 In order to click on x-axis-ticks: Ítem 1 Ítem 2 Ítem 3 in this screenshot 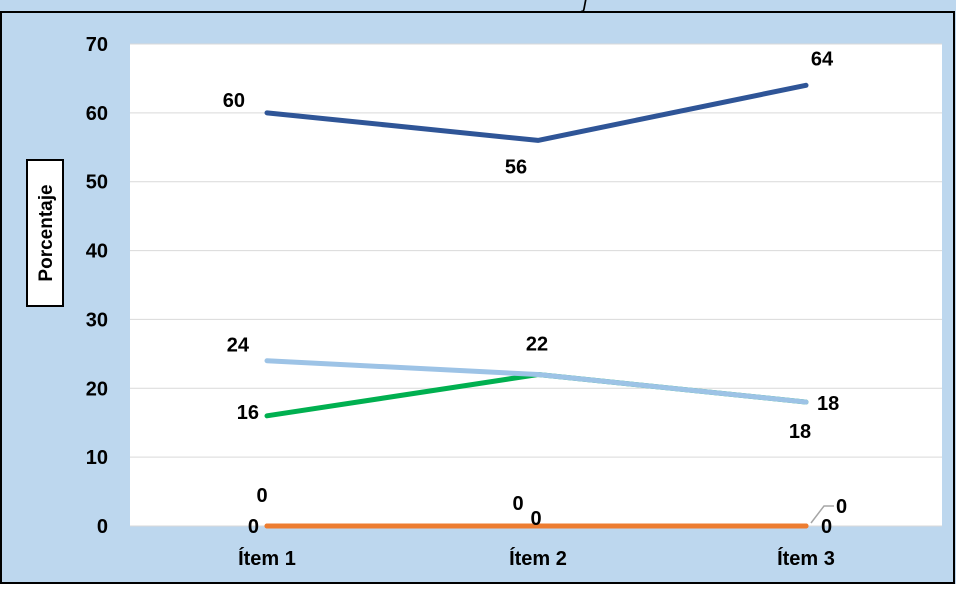, I will do `click(536, 558)`.